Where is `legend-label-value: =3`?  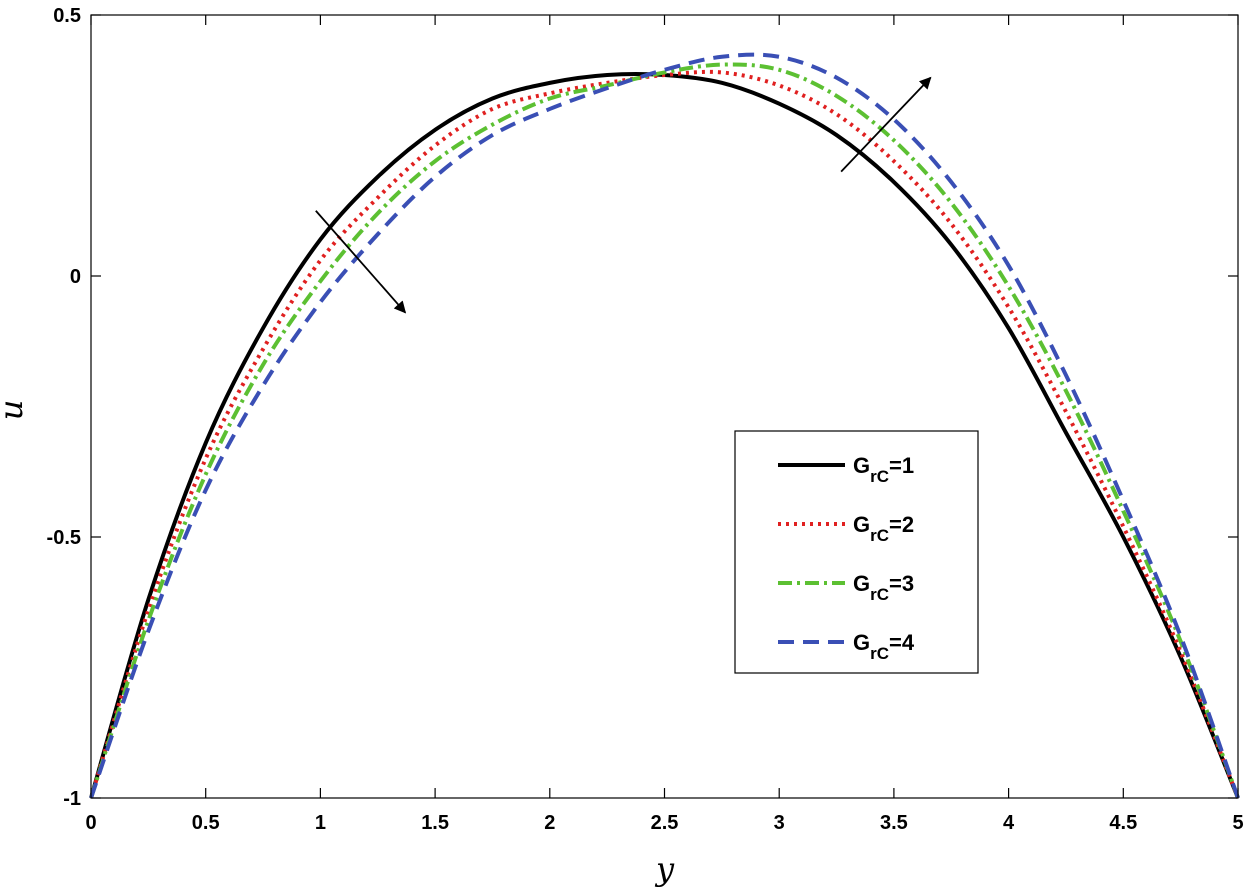
legend-label-value: =3 is located at coordinates (901, 583).